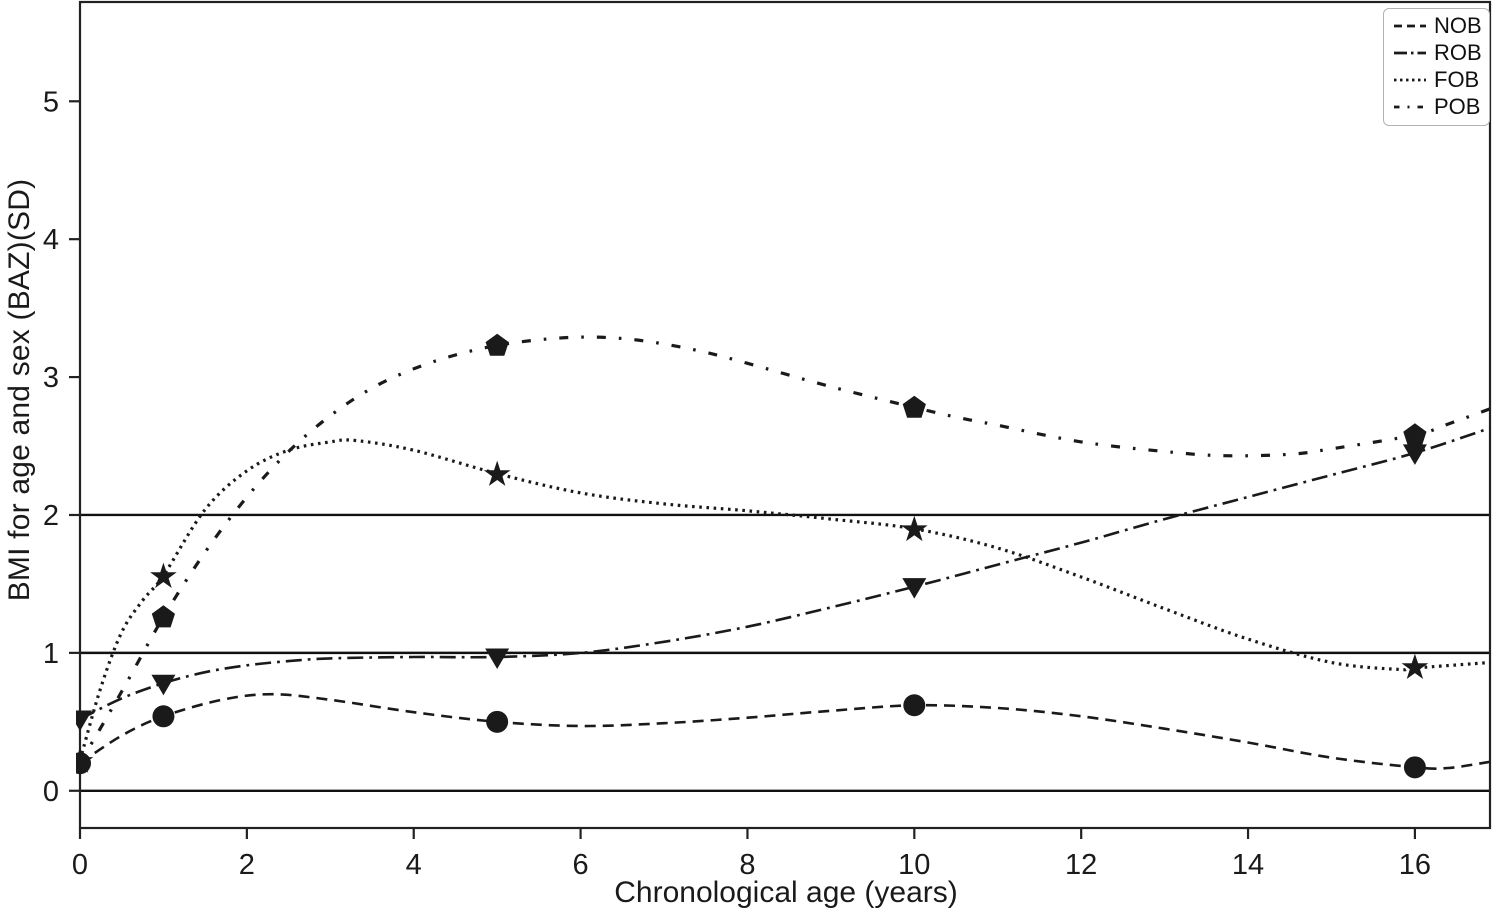 The image size is (1498, 916). What do you see at coordinates (1081, 865) in the screenshot?
I see `x-tick-label: 12` at bounding box center [1081, 865].